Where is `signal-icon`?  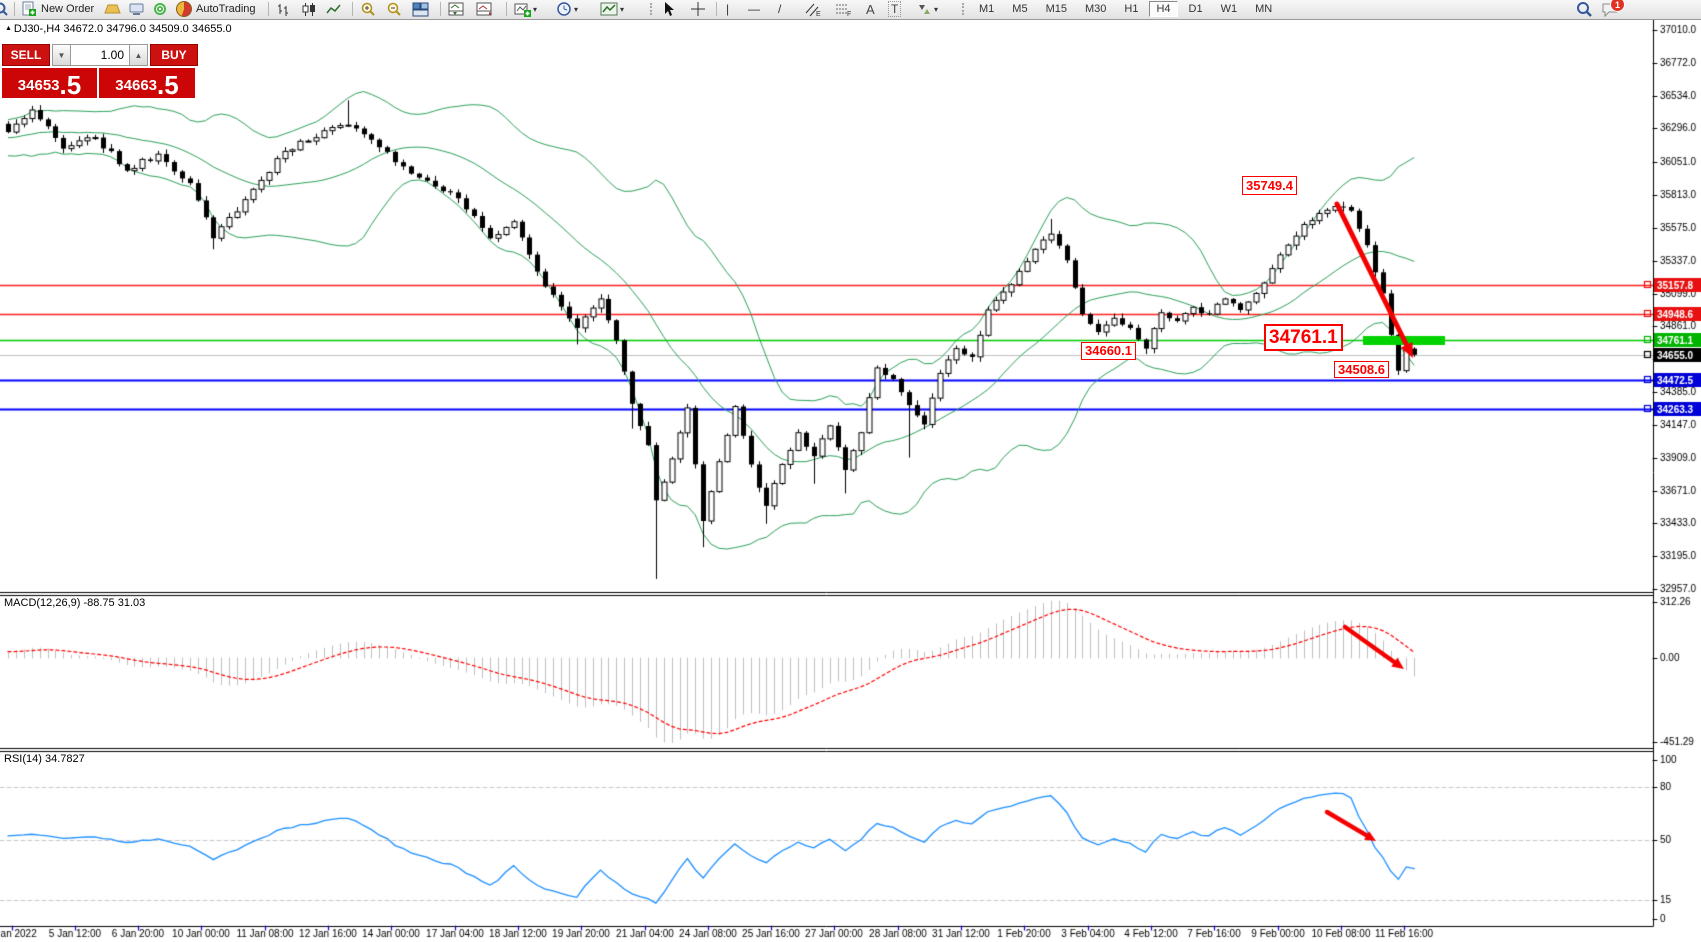 signal-icon is located at coordinates (160, 9).